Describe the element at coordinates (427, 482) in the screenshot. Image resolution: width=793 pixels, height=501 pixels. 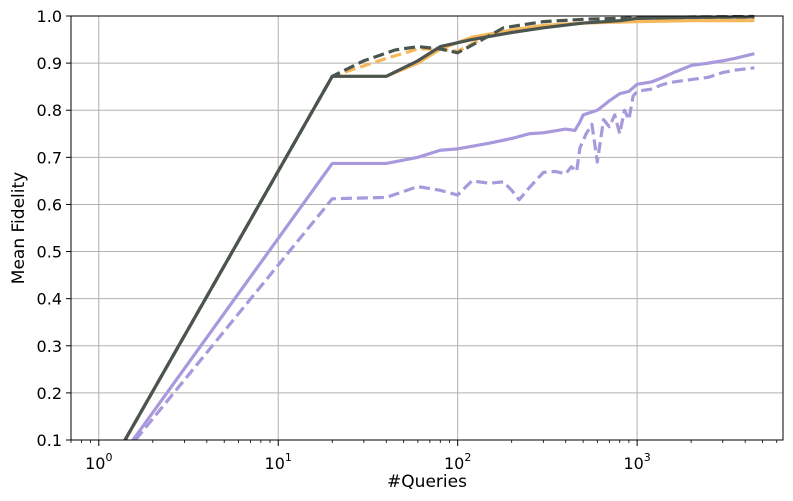
I see `x-axis-label: #Queries` at that location.